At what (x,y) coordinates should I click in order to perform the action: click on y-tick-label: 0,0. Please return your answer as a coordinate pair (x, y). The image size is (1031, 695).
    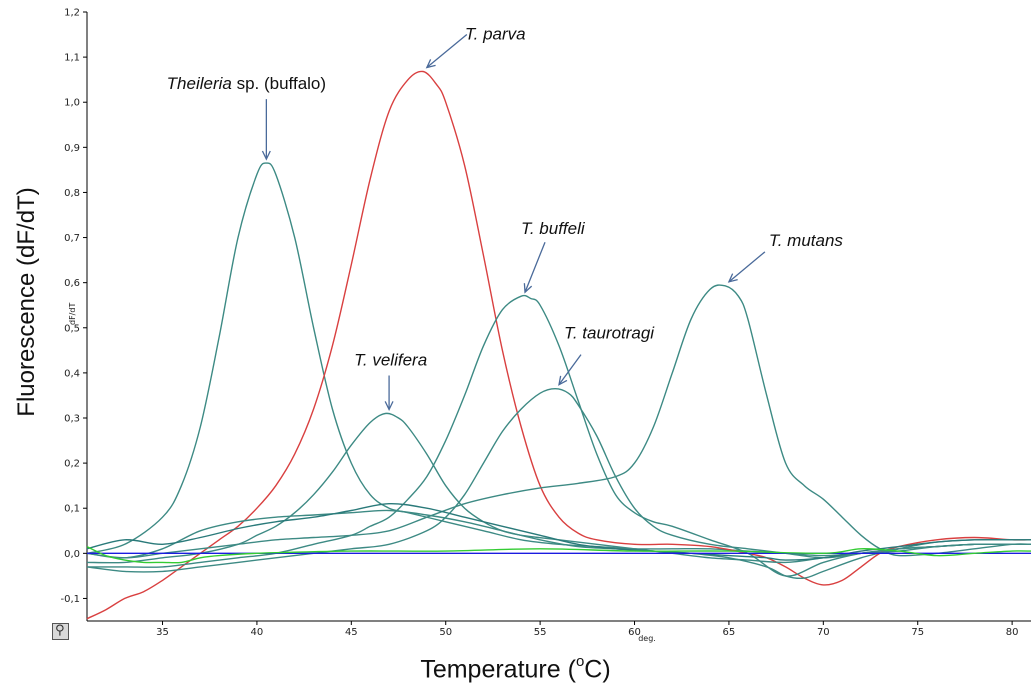
    Looking at the image, I should click on (72, 554).